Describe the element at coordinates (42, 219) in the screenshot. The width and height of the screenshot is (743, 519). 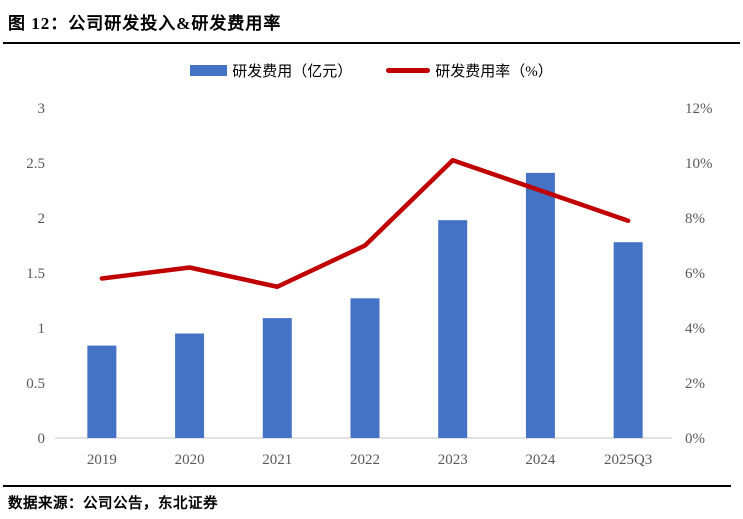
I see `left-axis-tick-label: 2` at that location.